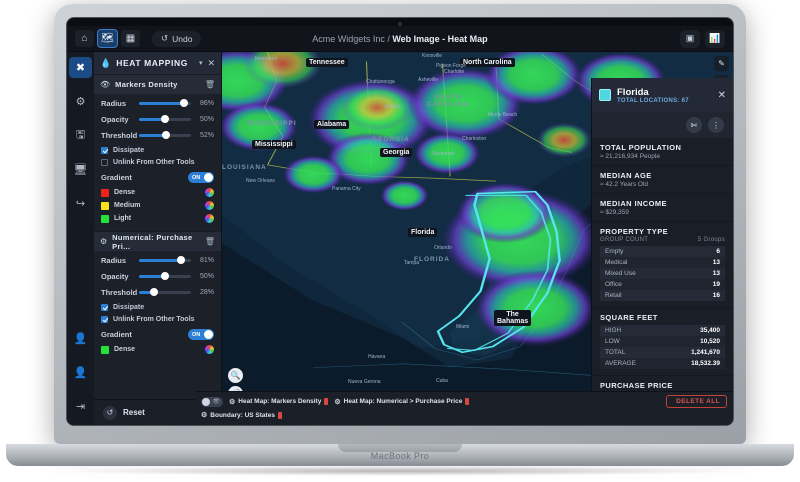  Describe the element at coordinates (157, 241) in the screenshot. I see `layer-header: ⚙ Numerical: Purchase Pri... 🗑` at that location.